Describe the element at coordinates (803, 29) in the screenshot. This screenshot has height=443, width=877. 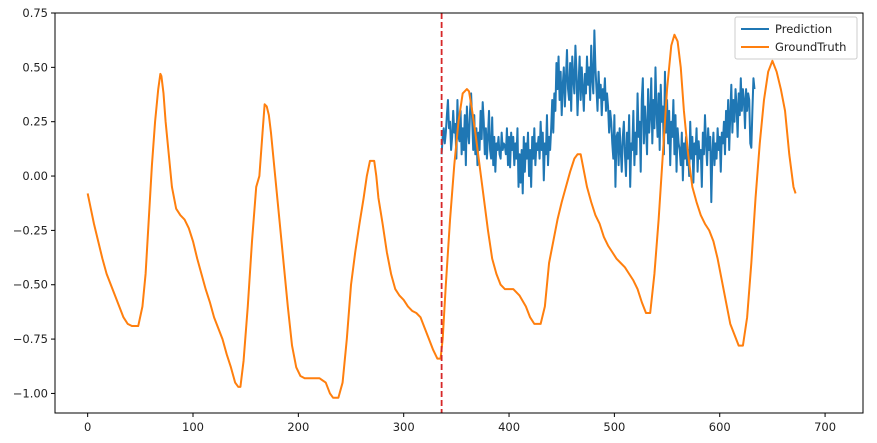
I see `legend-label-prediction: Prediction` at that location.